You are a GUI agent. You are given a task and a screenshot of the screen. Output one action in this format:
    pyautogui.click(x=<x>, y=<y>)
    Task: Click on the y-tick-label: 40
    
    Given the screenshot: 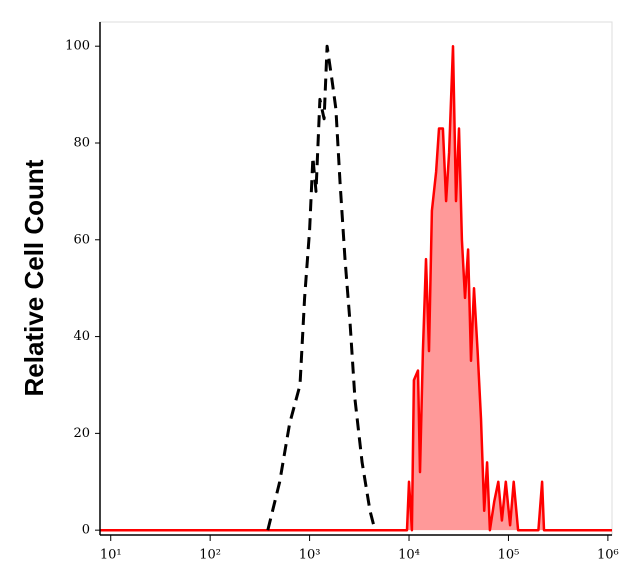 What is the action you would take?
    pyautogui.click(x=81, y=336)
    